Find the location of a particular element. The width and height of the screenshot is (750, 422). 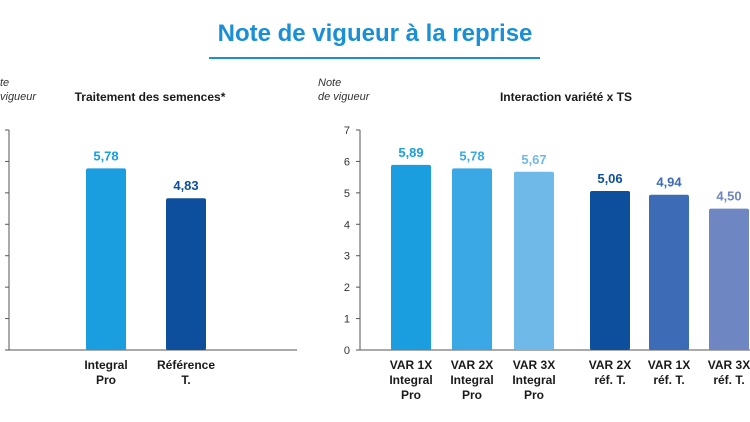

data-label: 4,94 is located at coordinates (669, 182).